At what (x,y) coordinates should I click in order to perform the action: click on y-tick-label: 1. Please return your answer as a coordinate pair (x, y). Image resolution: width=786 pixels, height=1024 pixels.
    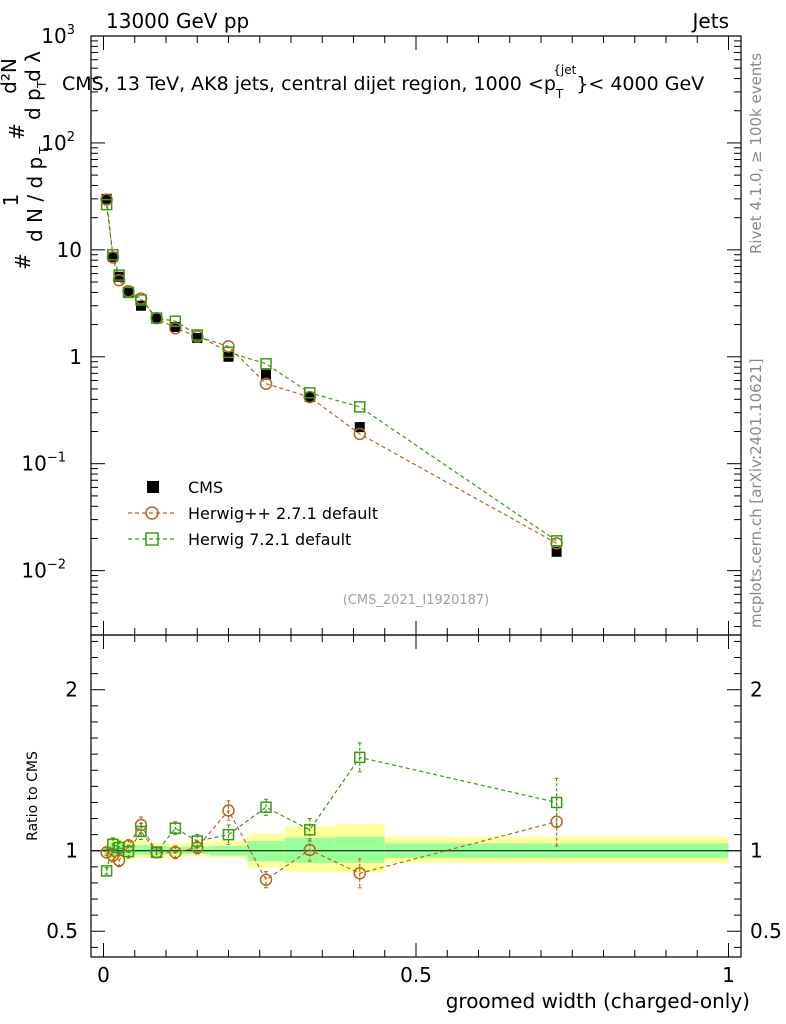
    Looking at the image, I should click on (75, 357).